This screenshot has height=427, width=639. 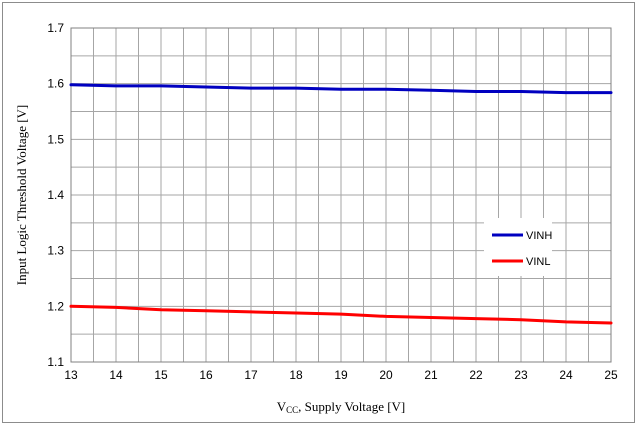 I want to click on x-tick-label: 15, so click(x=161, y=375).